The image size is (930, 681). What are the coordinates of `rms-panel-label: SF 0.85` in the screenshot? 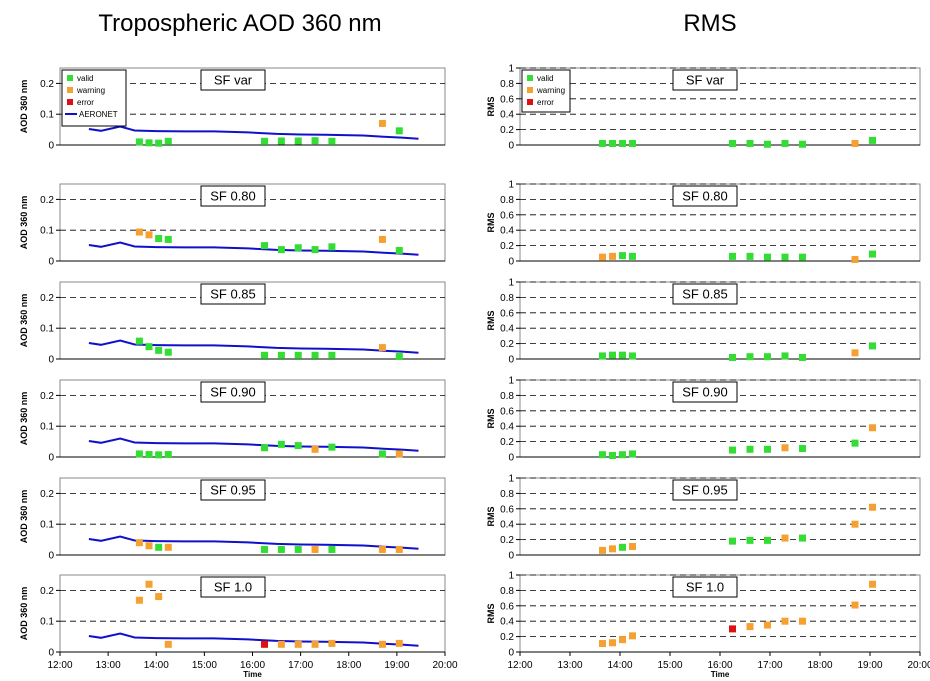 It's located at (705, 294).